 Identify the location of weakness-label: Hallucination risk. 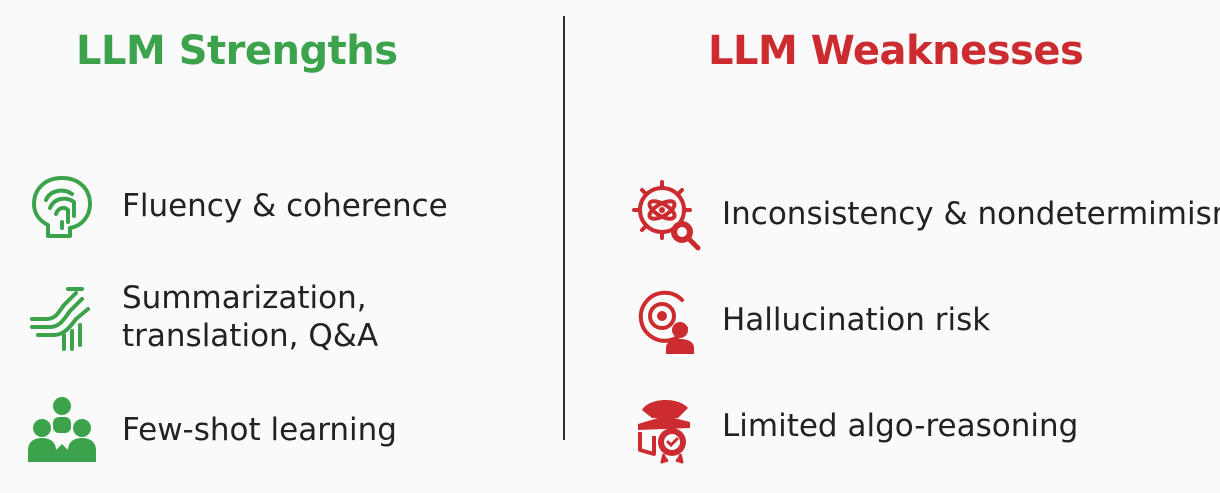
(856, 320).